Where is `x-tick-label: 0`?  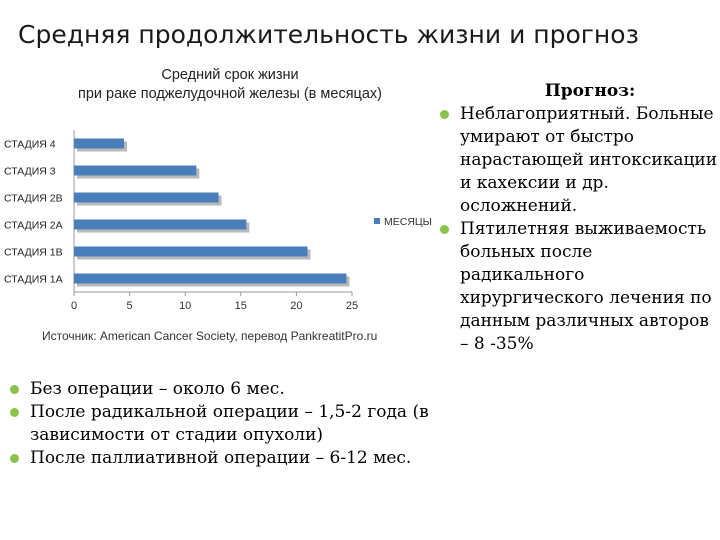
x-tick-label: 0 is located at coordinates (74, 306).